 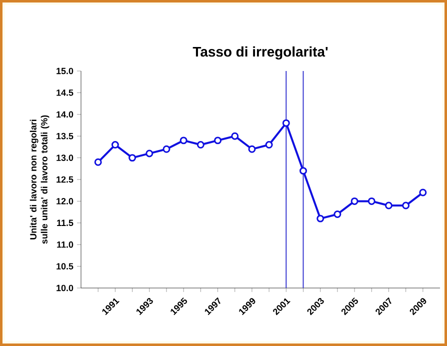 What do you see at coordinates (65, 93) in the screenshot?
I see `y-tick-label: 14.5` at bounding box center [65, 93].